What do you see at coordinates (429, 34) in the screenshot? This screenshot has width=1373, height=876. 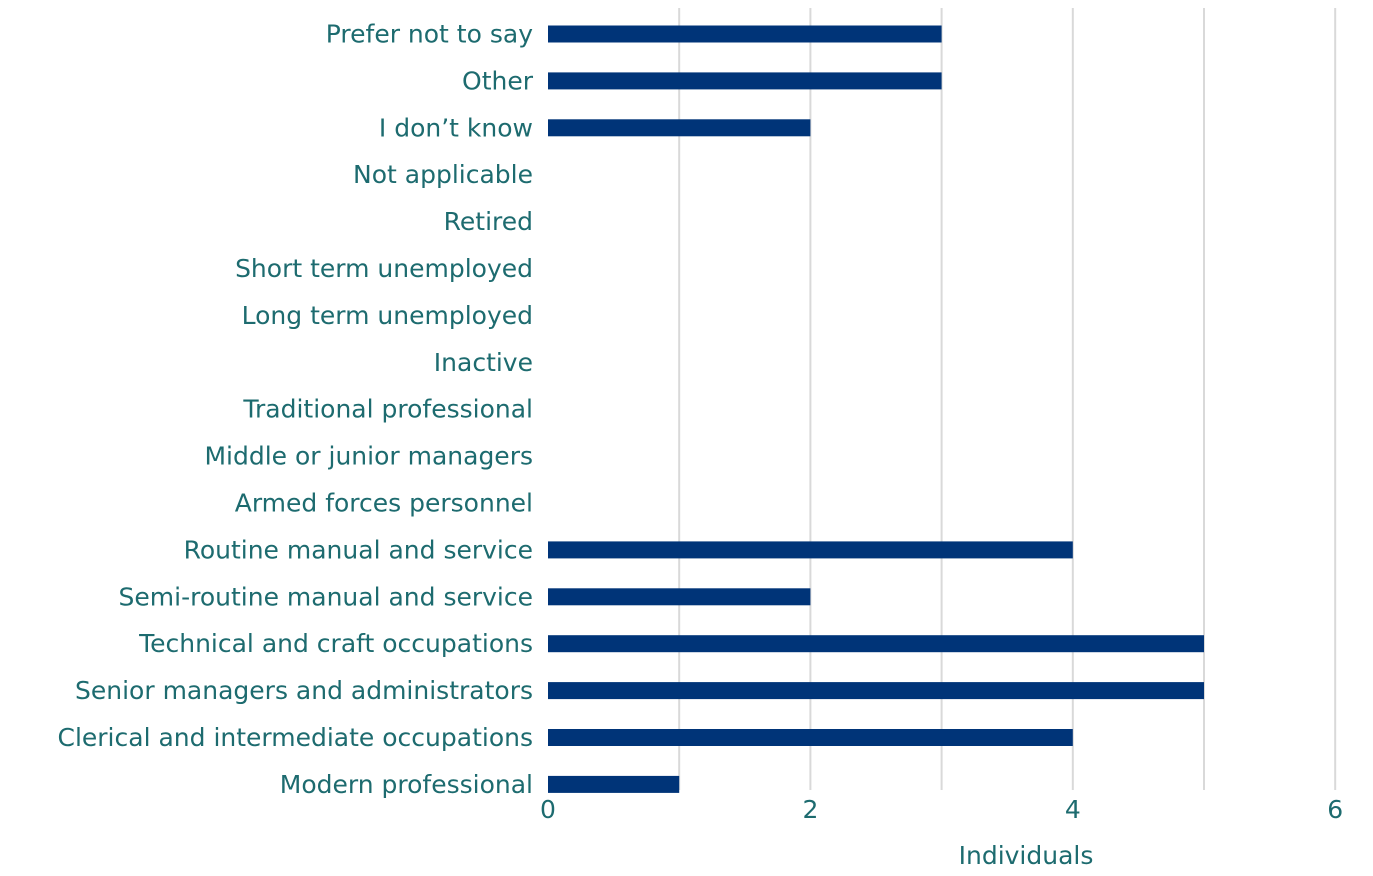 I see `category-label-prefer-not-to-say: Prefer not to say` at bounding box center [429, 34].